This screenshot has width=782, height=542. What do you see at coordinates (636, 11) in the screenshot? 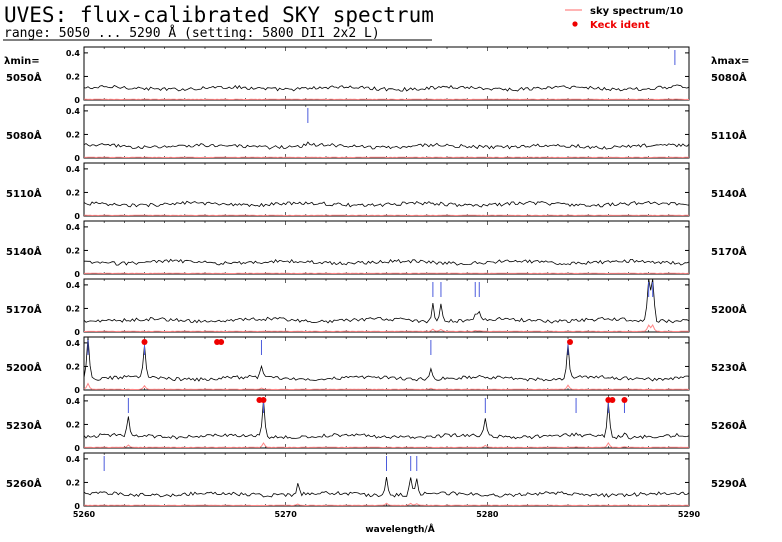
I see `legend-sky-label: sky spectrum/10` at bounding box center [636, 11].